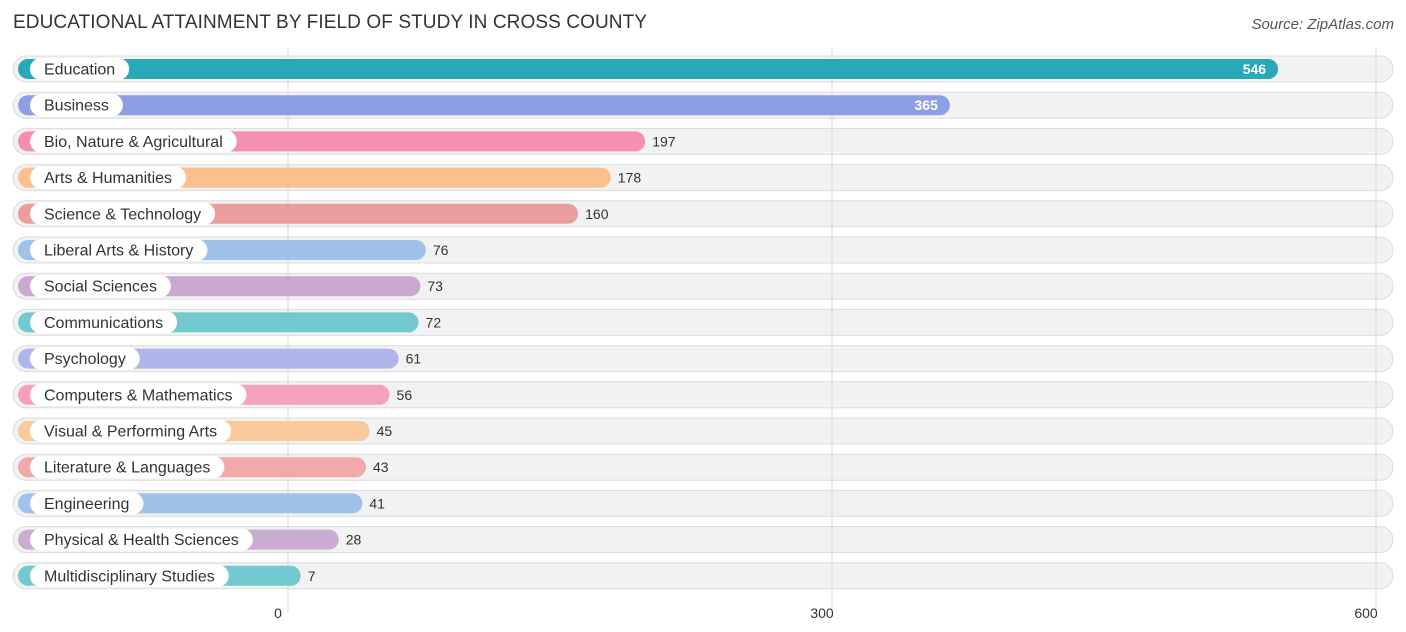 The image size is (1406, 632). What do you see at coordinates (1322, 24) in the screenshot?
I see `chart-source: Source: ZipAtlas.com` at bounding box center [1322, 24].